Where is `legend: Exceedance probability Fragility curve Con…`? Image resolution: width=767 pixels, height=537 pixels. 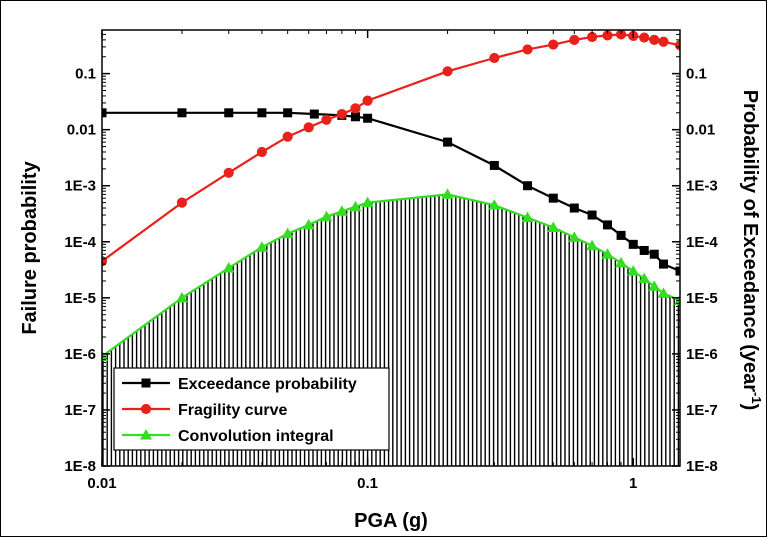 legend: Exceedance probability Fragility curve Con… is located at coordinates (251, 409).